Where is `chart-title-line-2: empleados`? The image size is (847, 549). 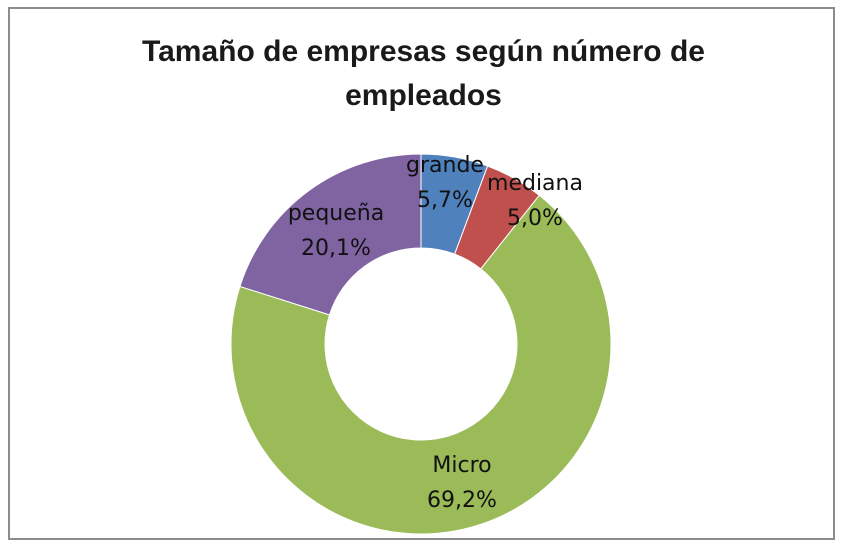 chart-title-line-2: empleados is located at coordinates (423, 95).